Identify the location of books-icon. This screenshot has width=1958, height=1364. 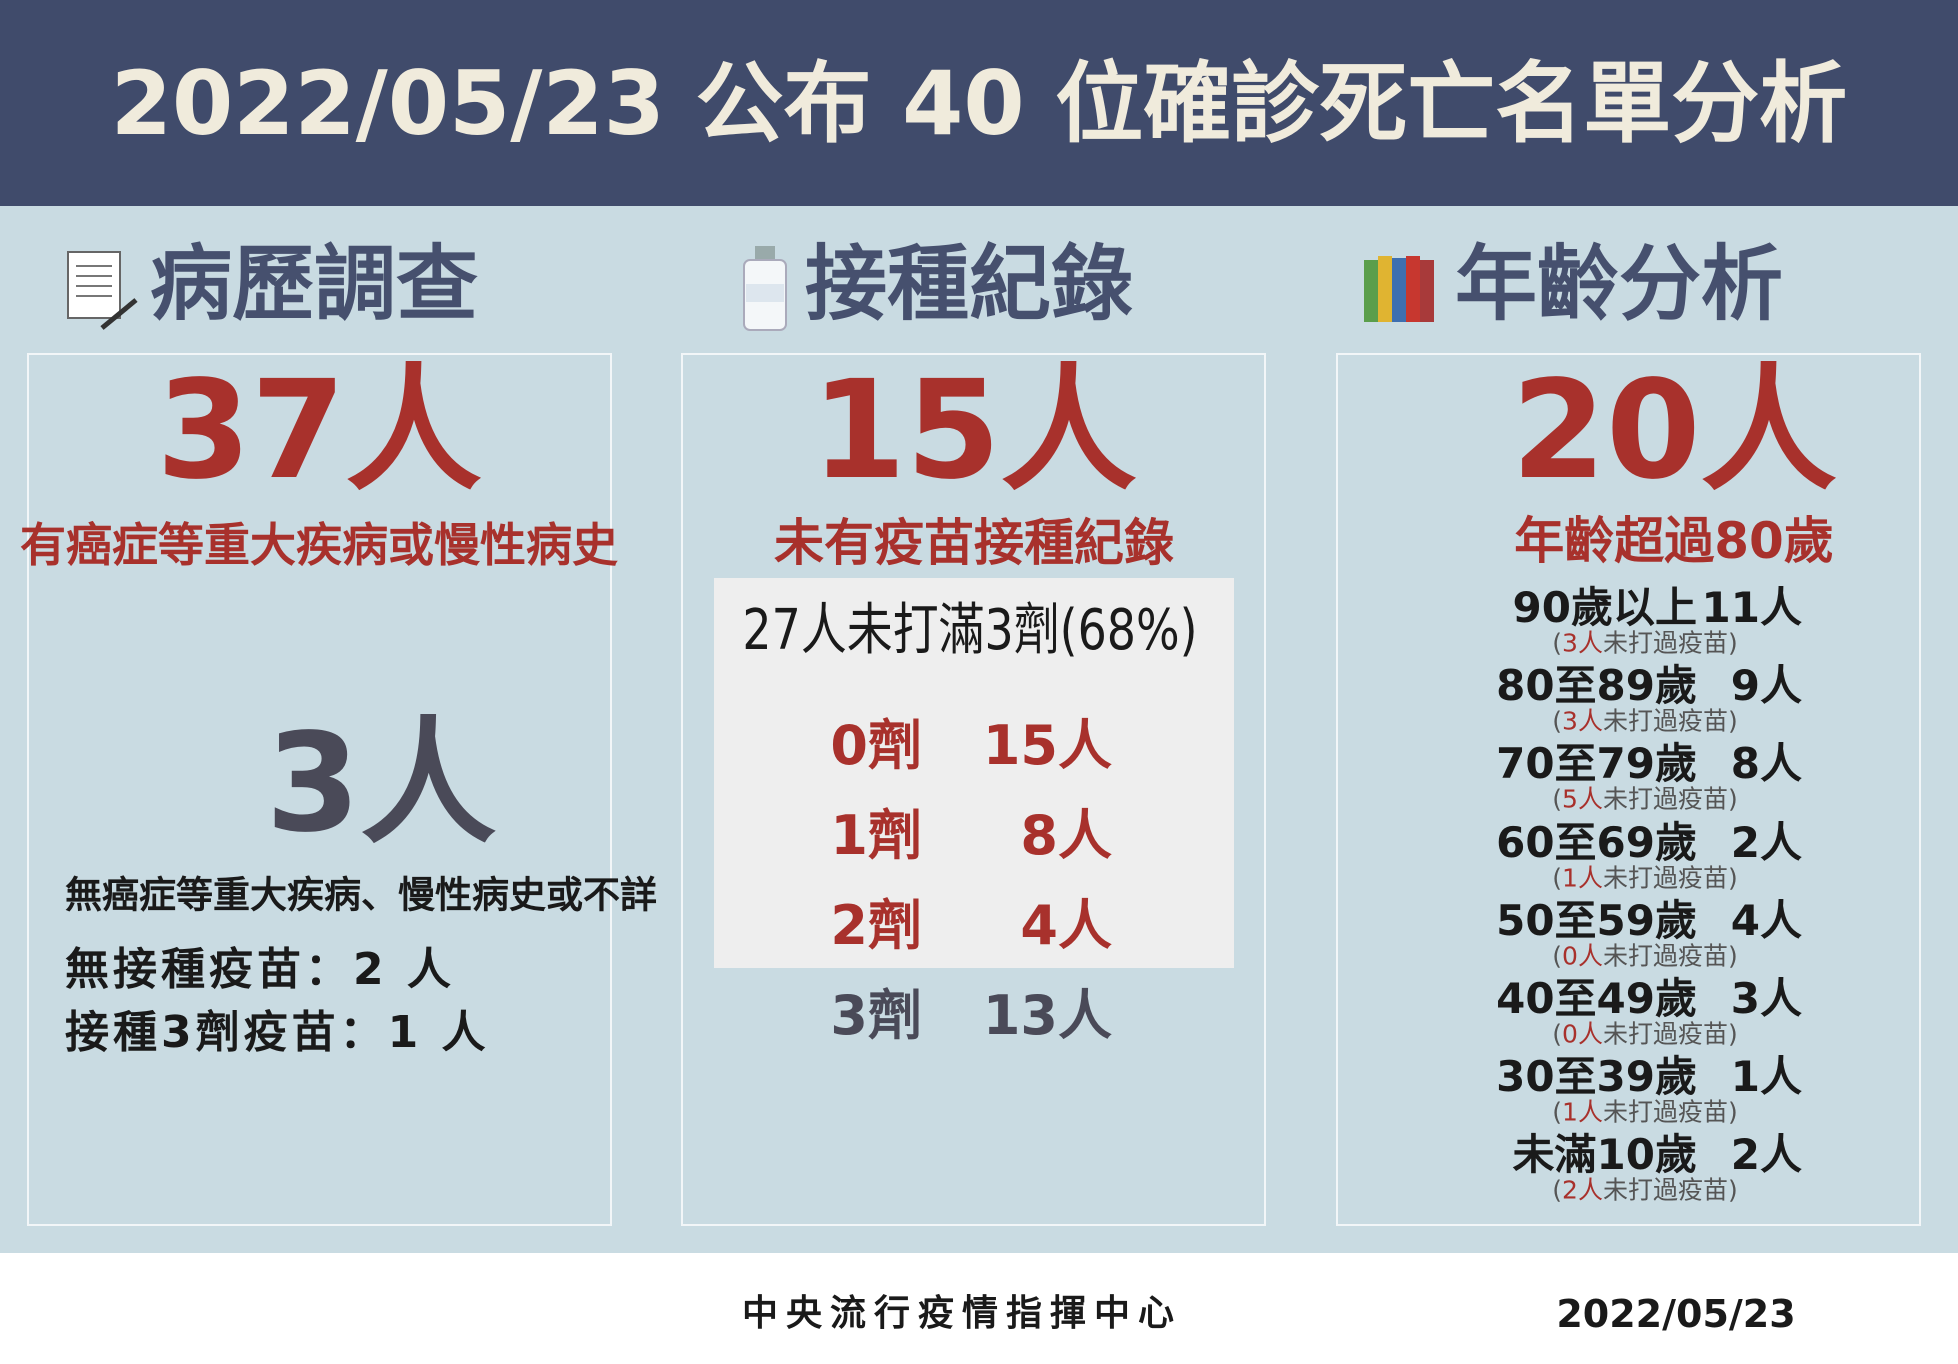
(1399, 289).